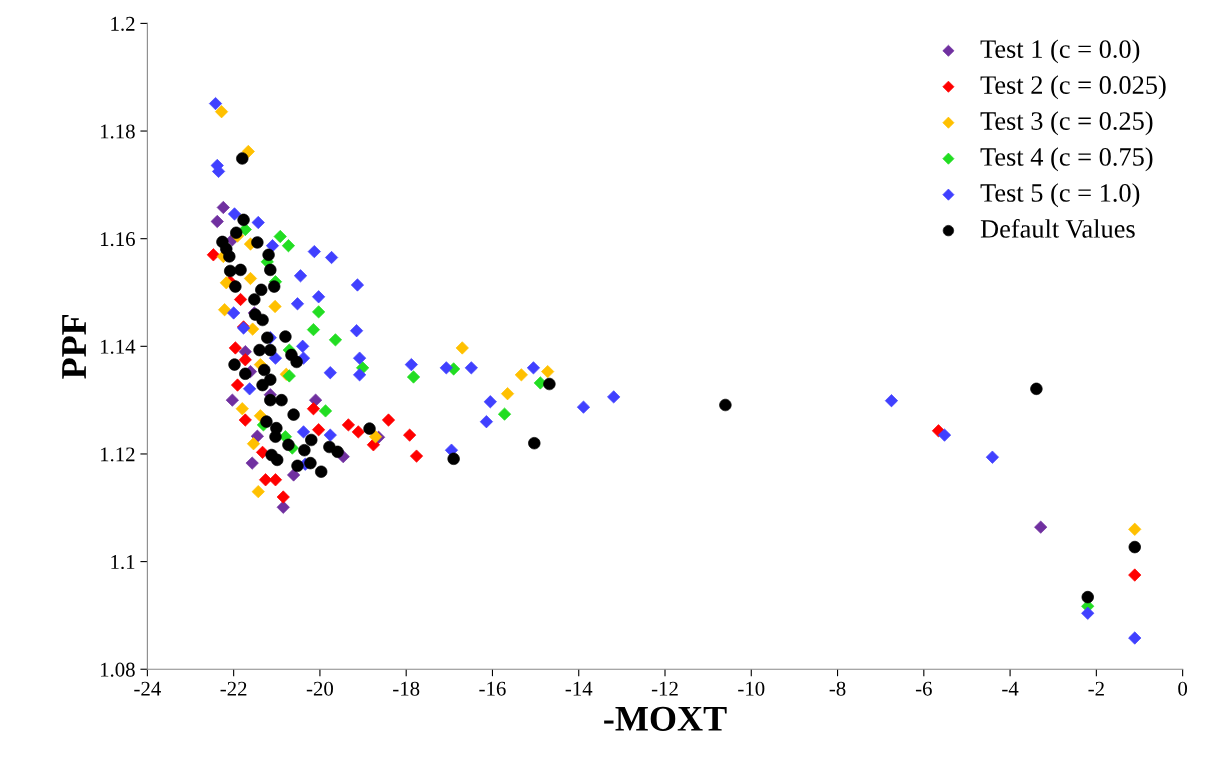  Describe the element at coordinates (1096, 688) in the screenshot. I see `x-tick-label: -2` at that location.